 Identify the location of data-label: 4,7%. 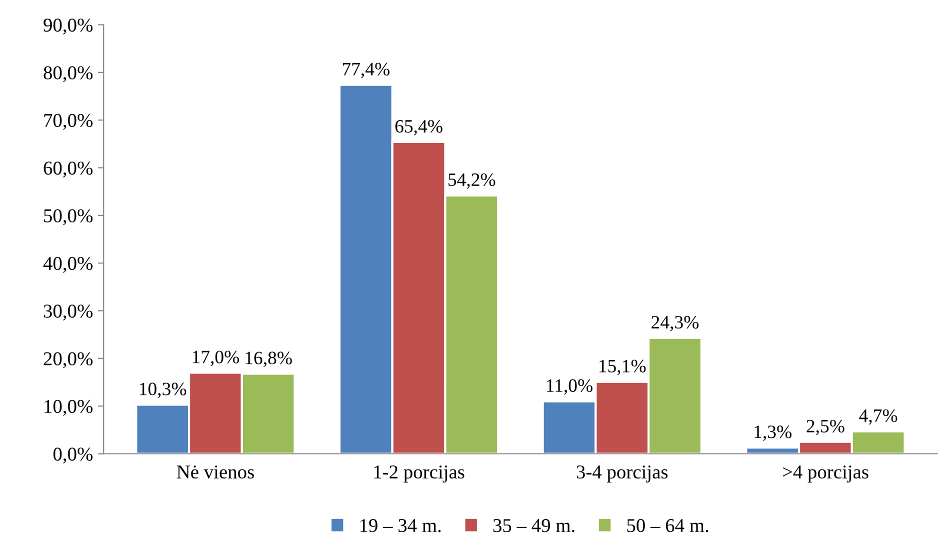
(878, 417).